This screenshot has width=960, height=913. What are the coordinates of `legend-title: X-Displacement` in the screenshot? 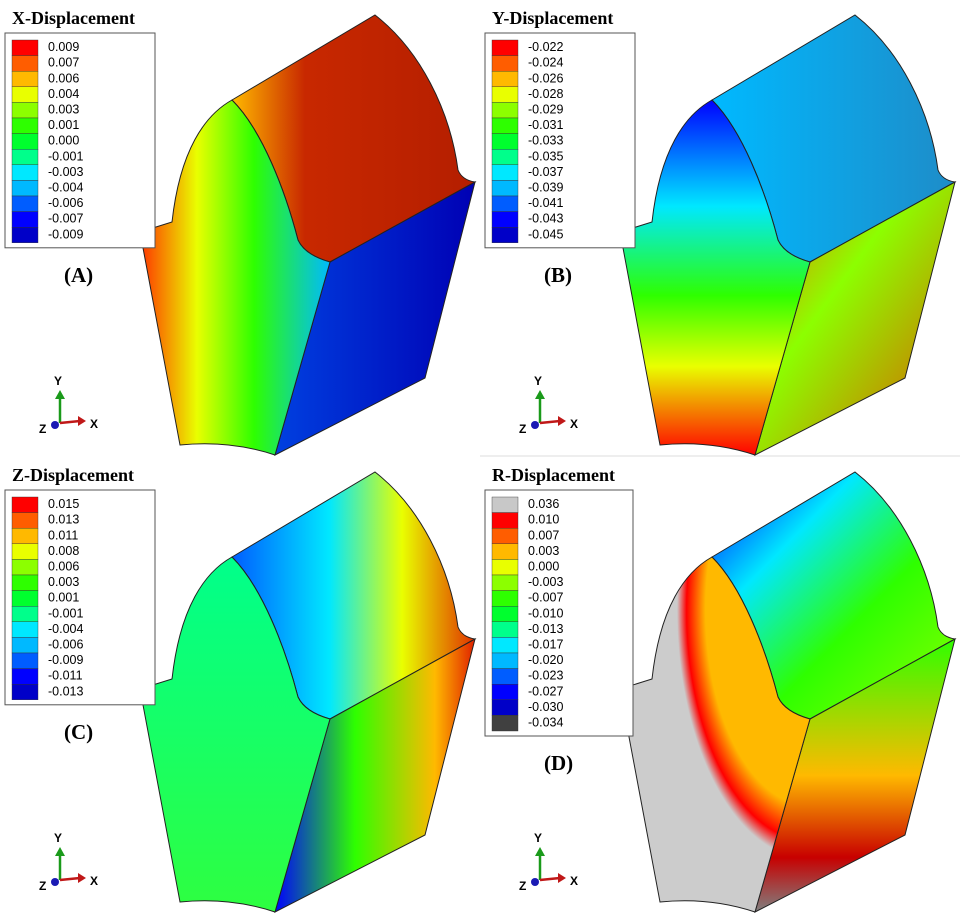 It's located at (73, 18).